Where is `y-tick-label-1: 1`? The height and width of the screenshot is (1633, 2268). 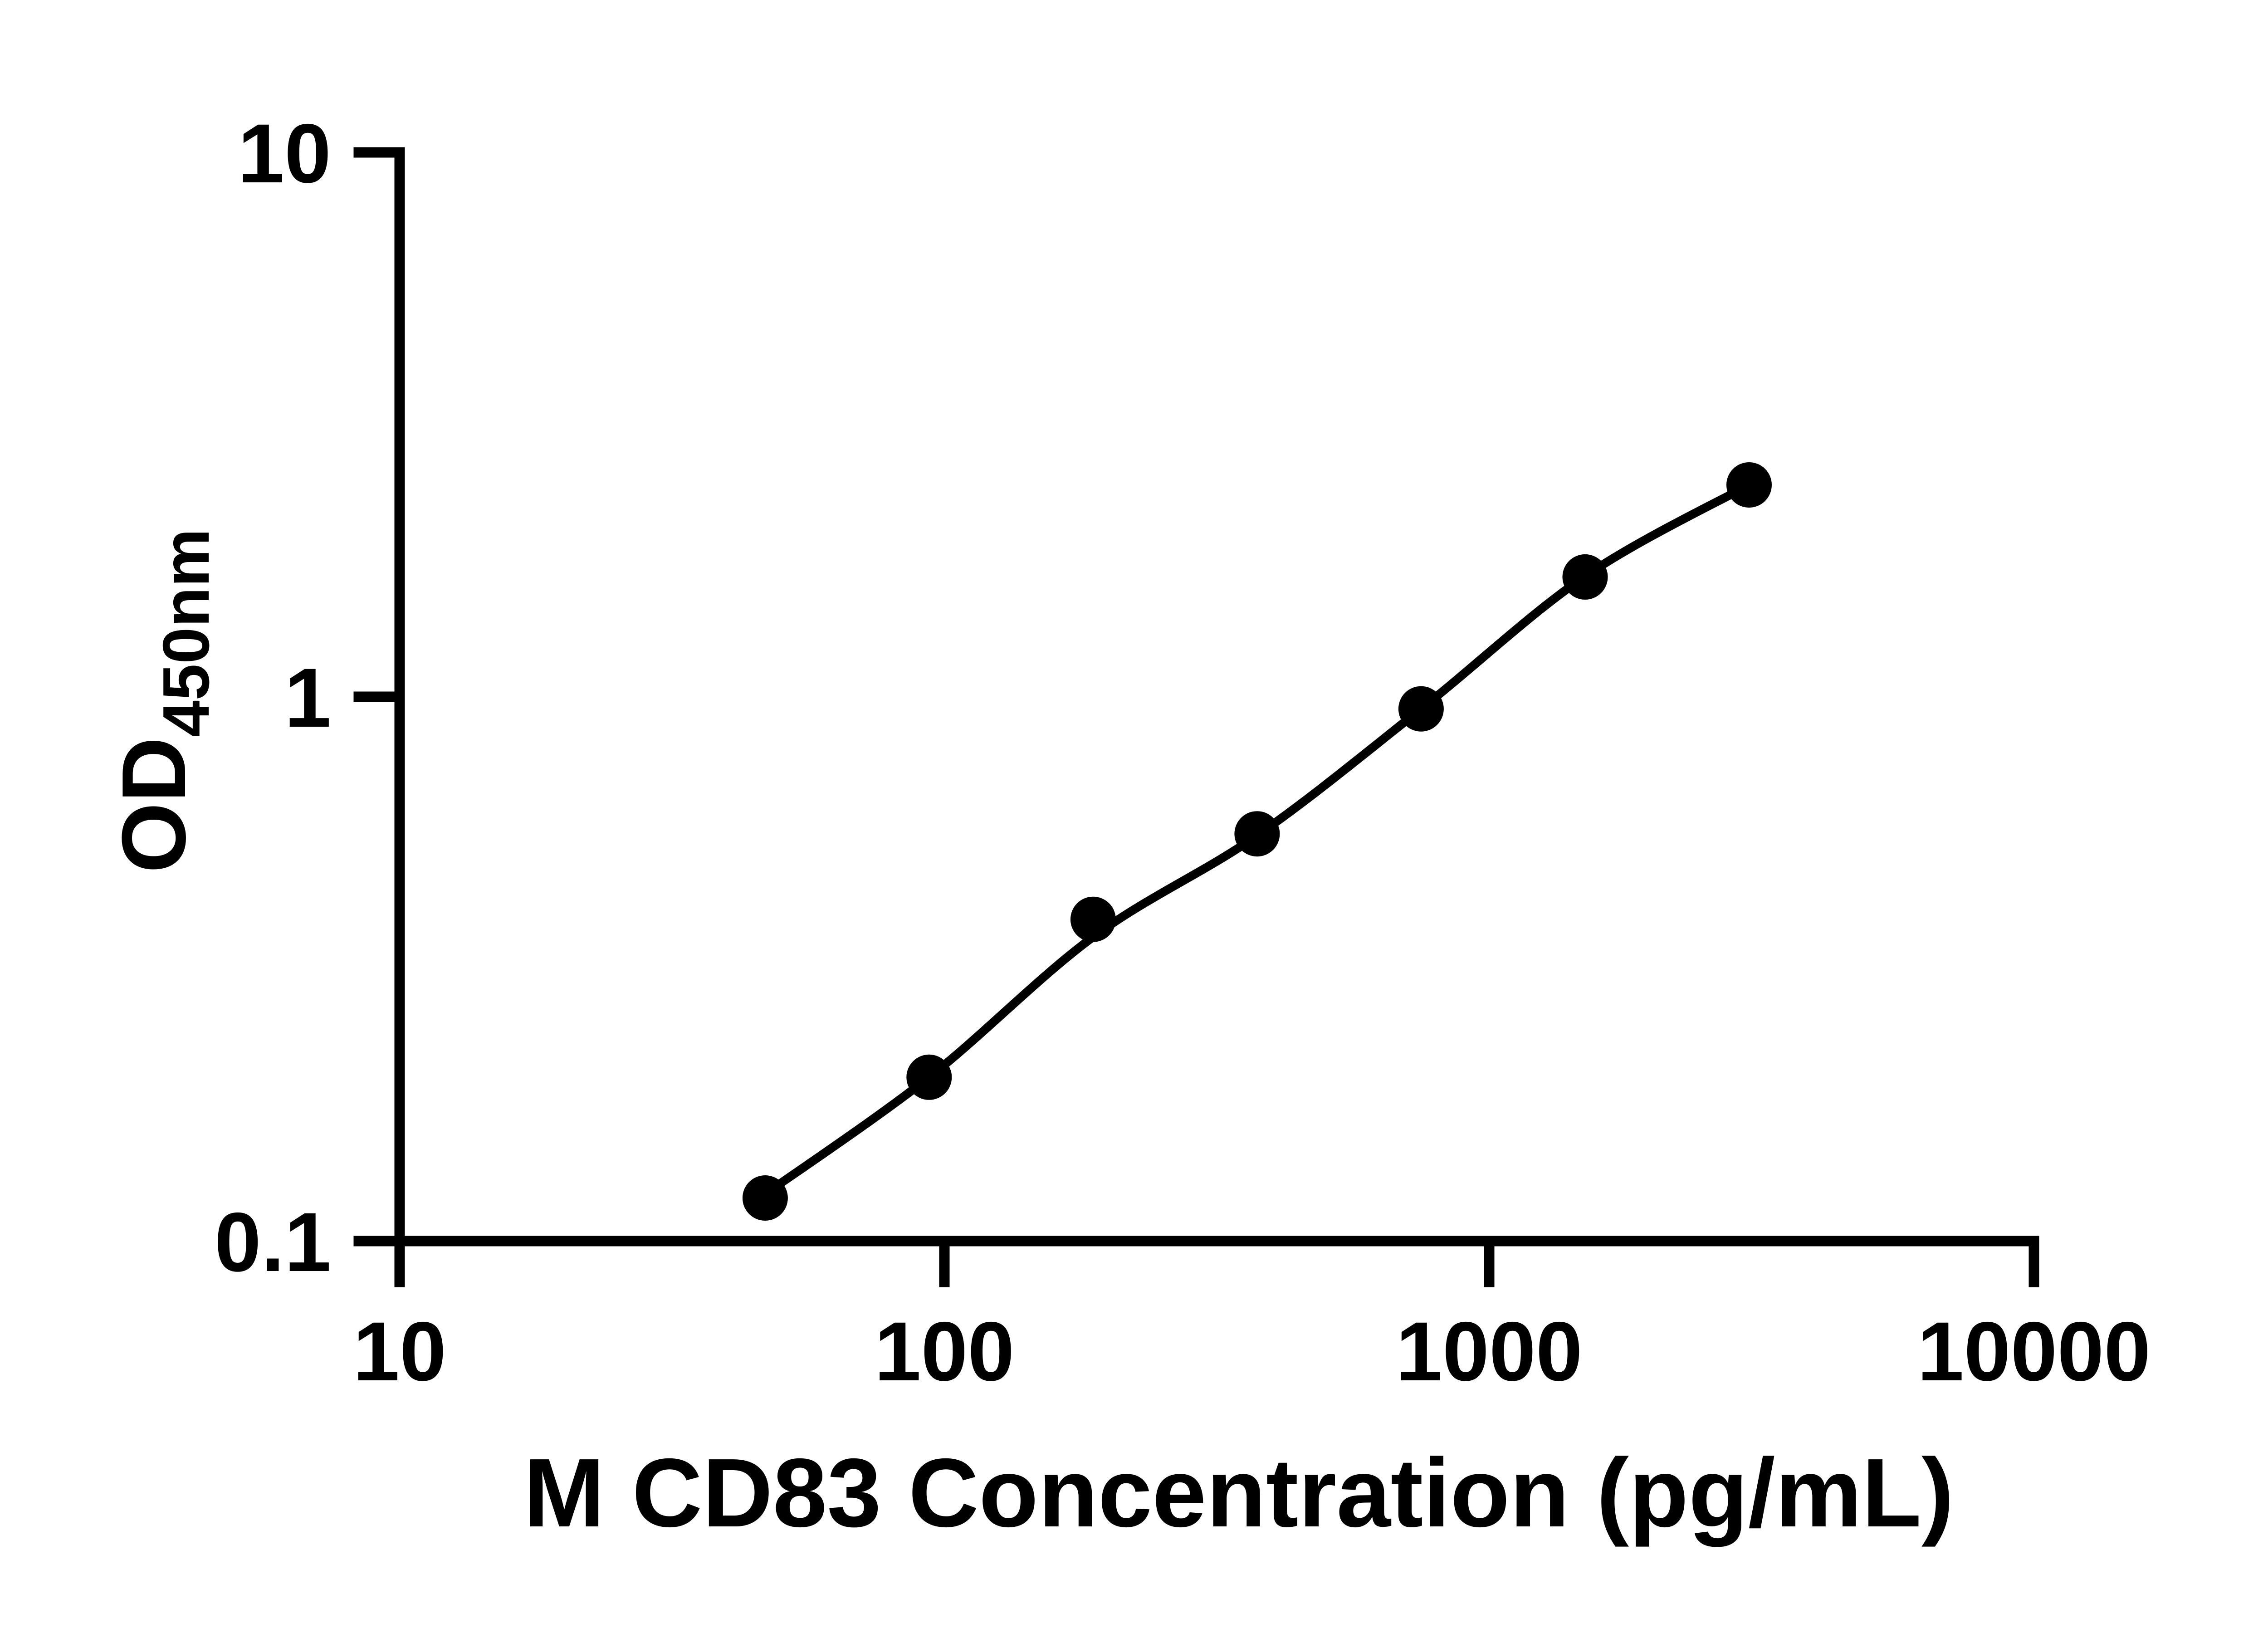
y-tick-label-1: 1 is located at coordinates (308, 698).